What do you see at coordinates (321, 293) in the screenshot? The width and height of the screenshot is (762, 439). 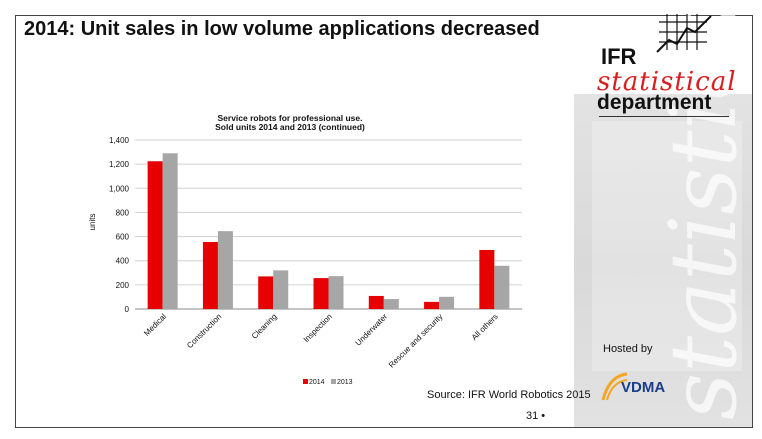 I see `bar-2014-inspection` at bounding box center [321, 293].